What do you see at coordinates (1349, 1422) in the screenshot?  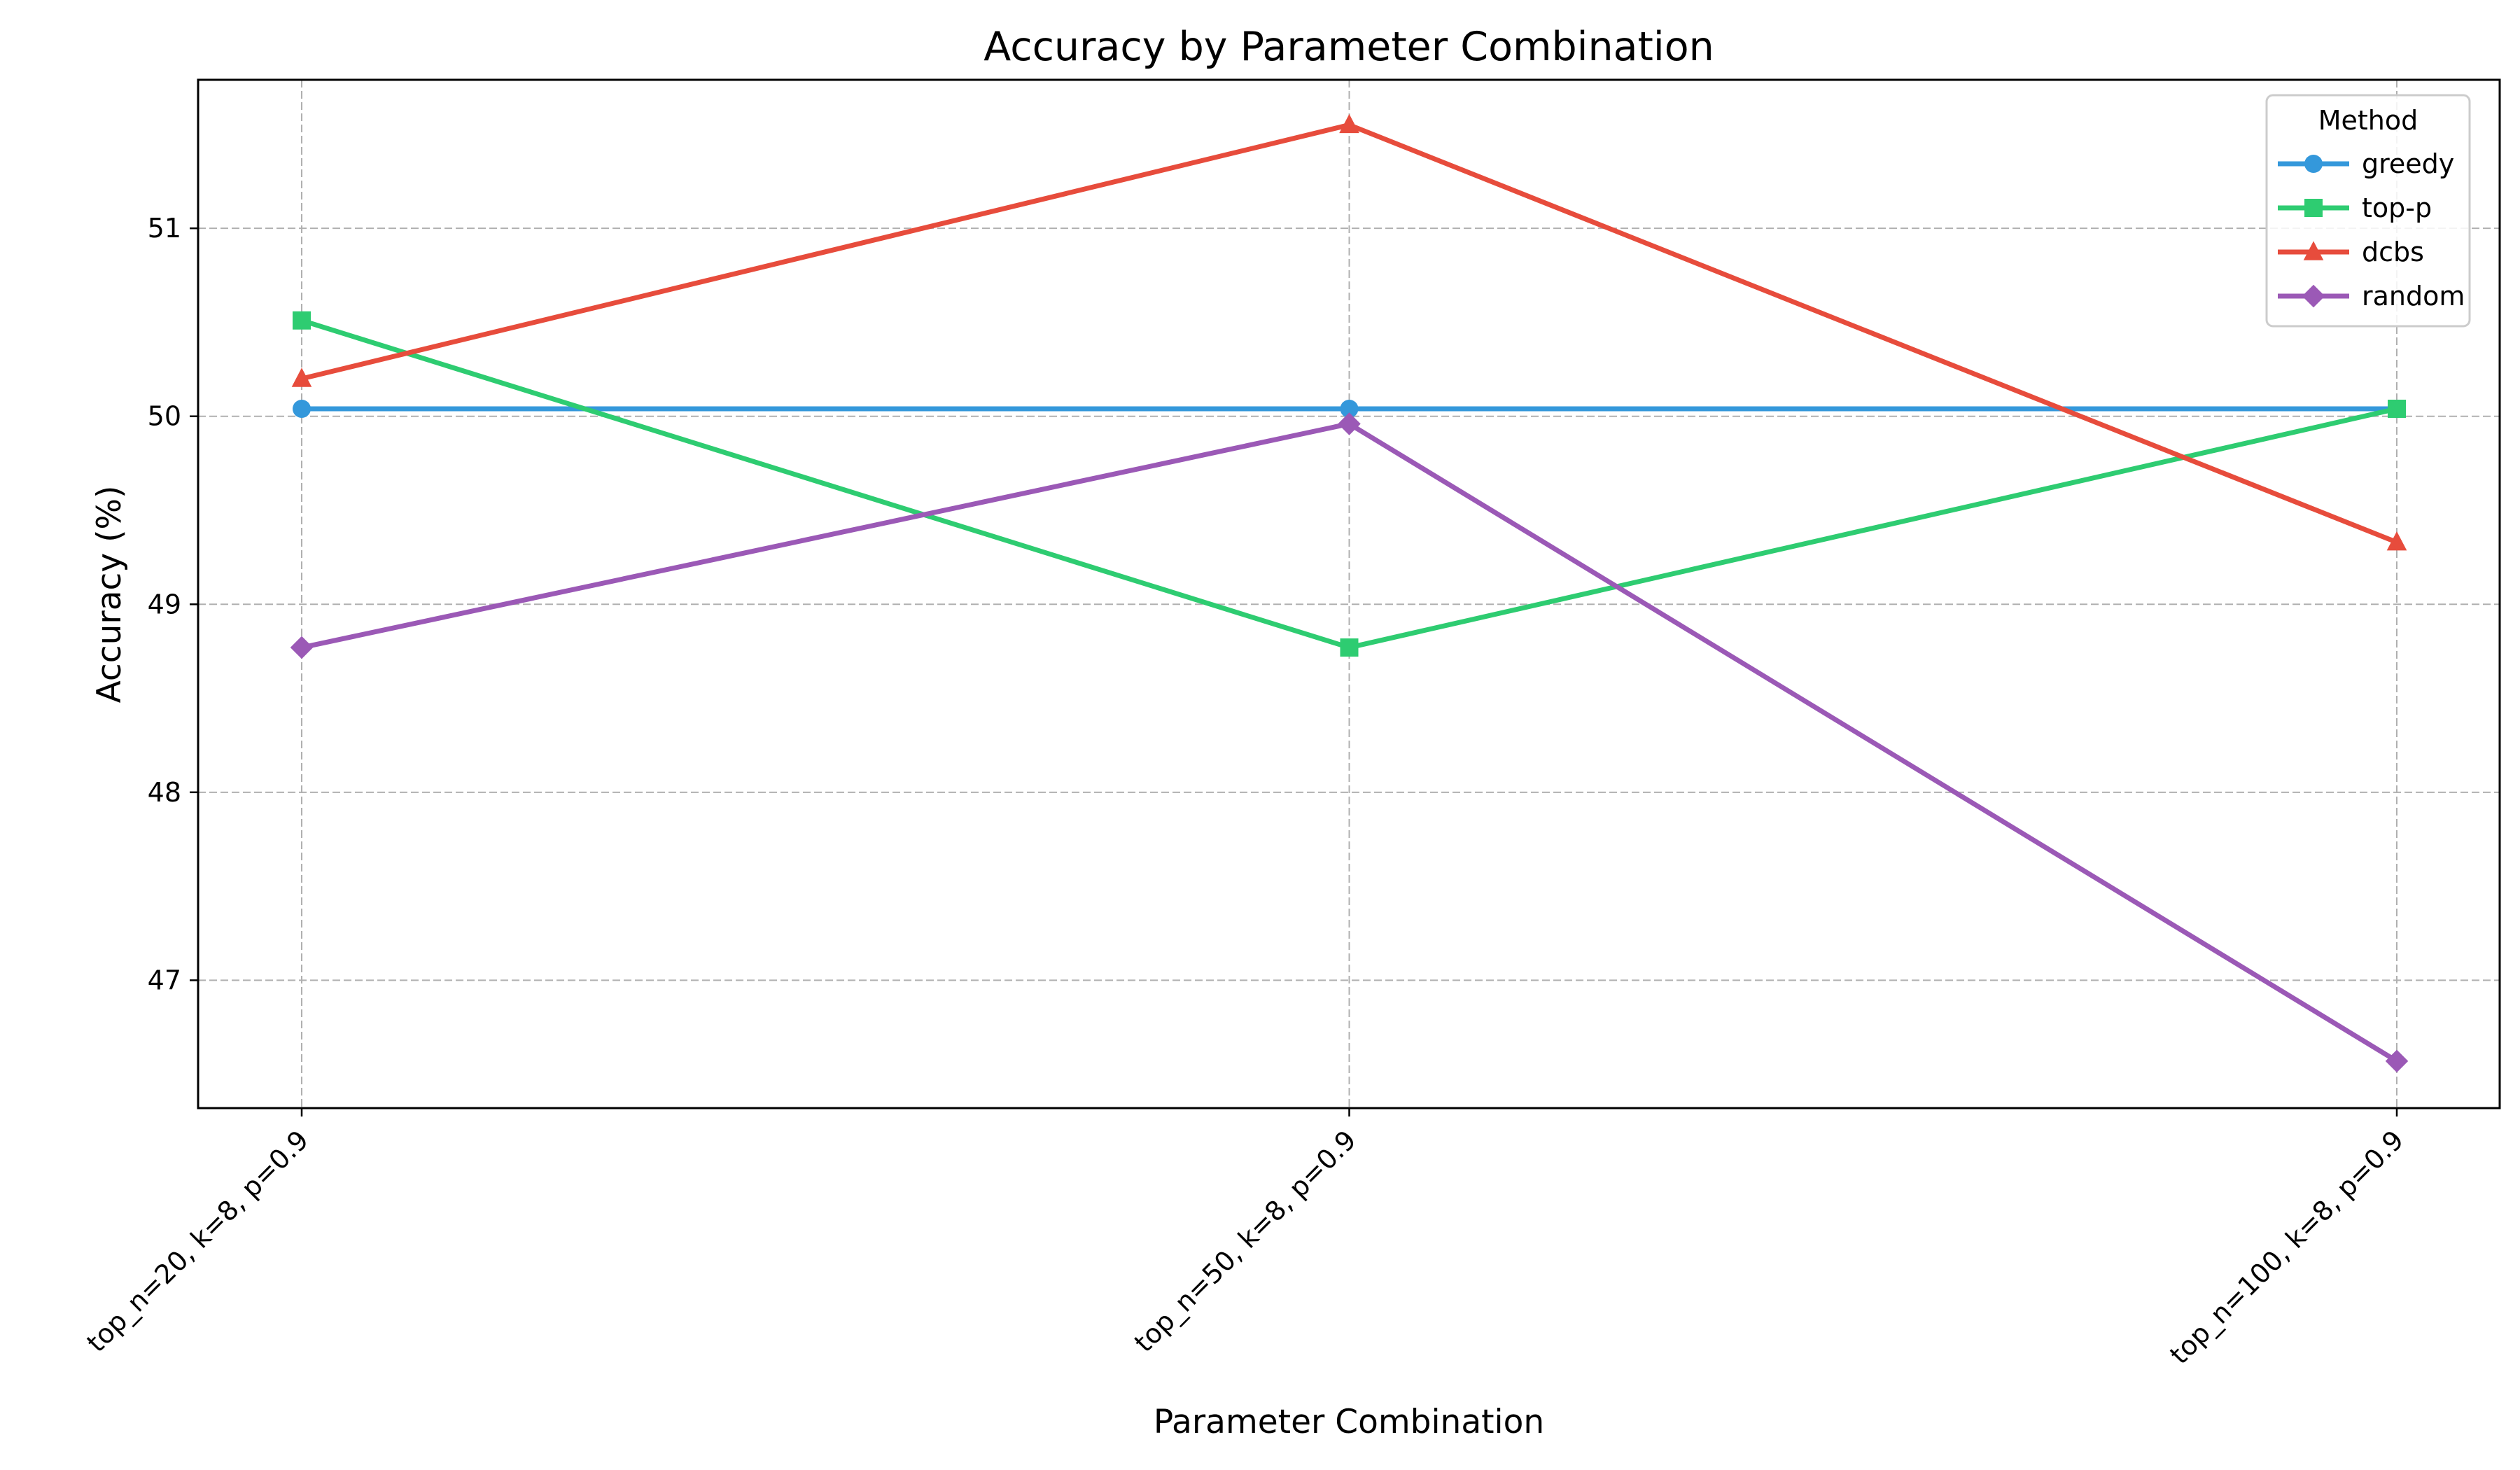 I see `x-axis-label: Parameter Combination` at bounding box center [1349, 1422].